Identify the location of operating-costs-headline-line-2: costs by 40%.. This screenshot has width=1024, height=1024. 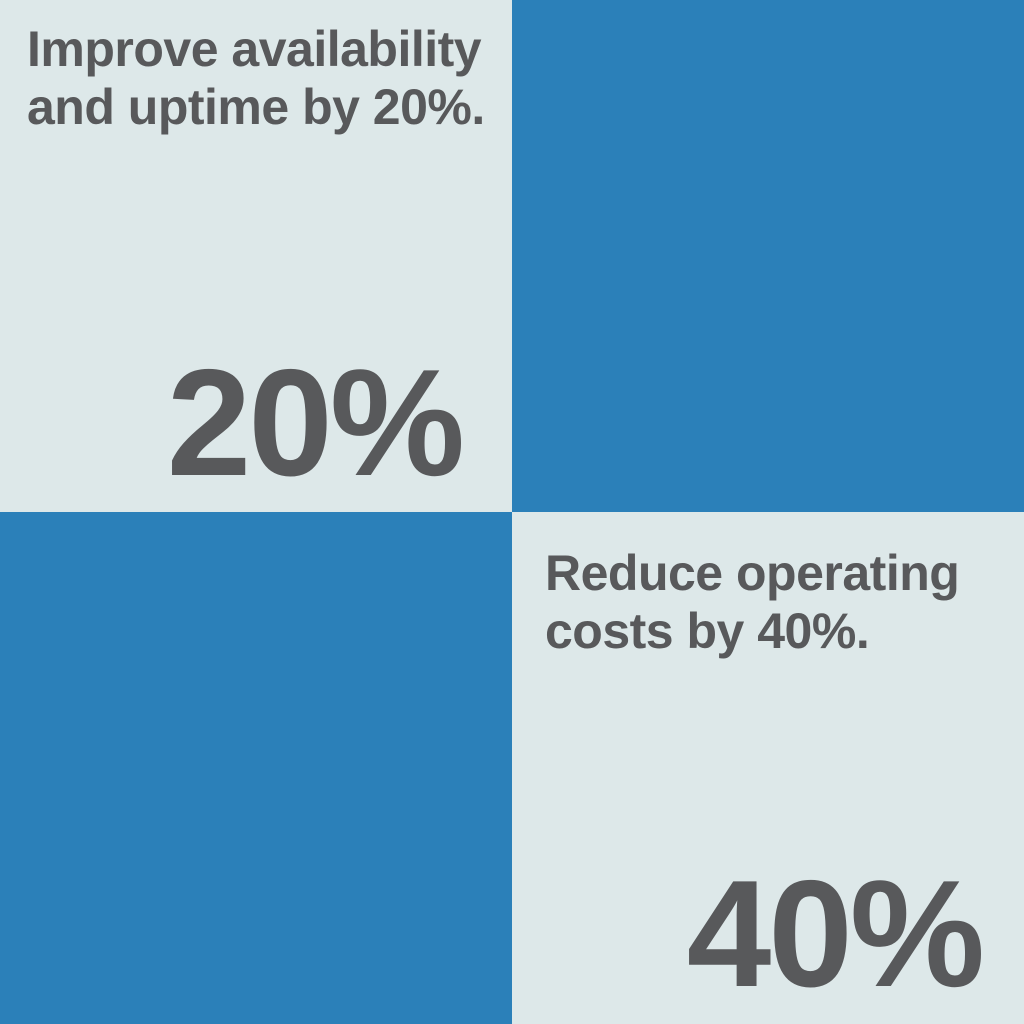
(707, 631).